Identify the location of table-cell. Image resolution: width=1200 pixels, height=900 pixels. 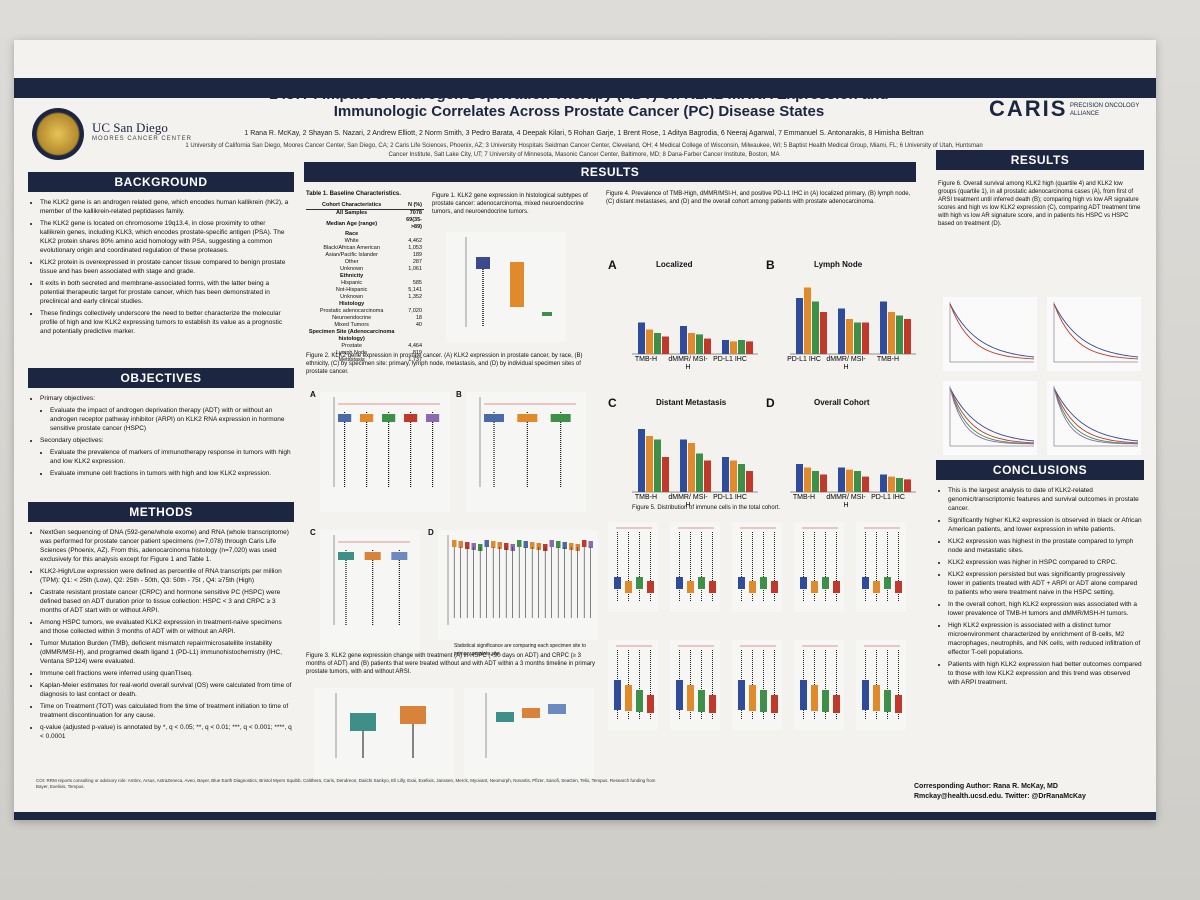
(410, 234).